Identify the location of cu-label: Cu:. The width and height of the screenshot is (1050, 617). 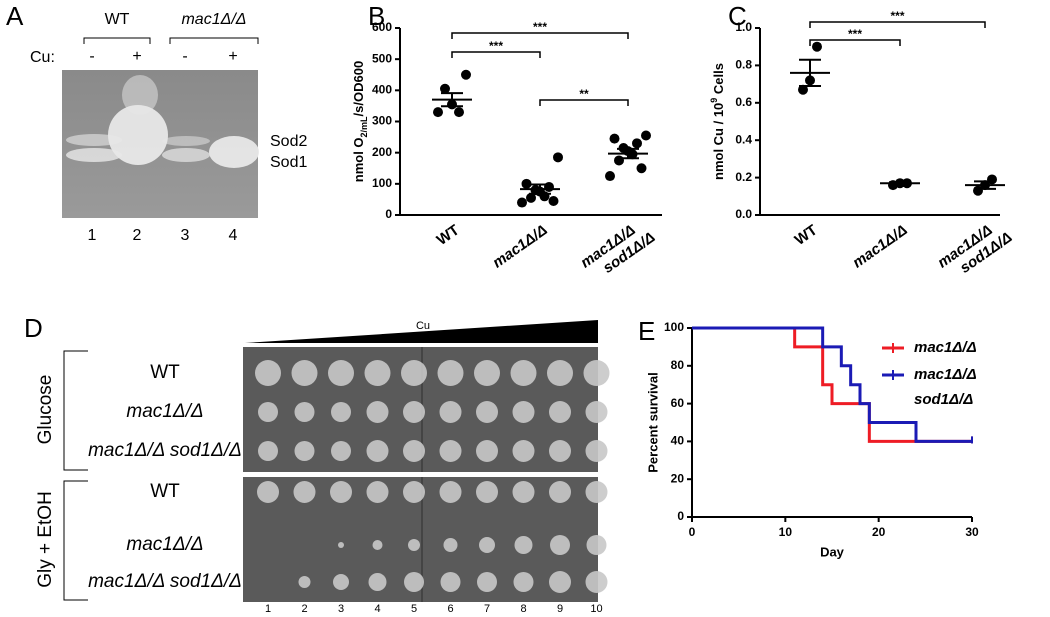
(42, 57).